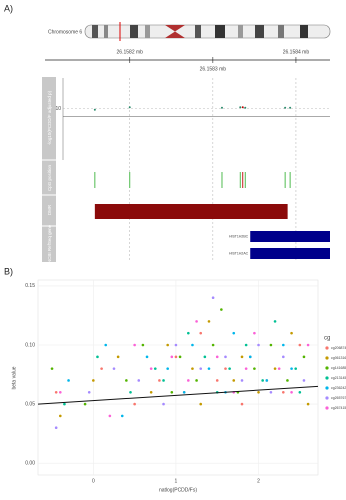 The height and width of the screenshot is (500, 346). What do you see at coordinates (338, 408) in the screenshot?
I see `legend-label: cg26741595` at bounding box center [338, 408].